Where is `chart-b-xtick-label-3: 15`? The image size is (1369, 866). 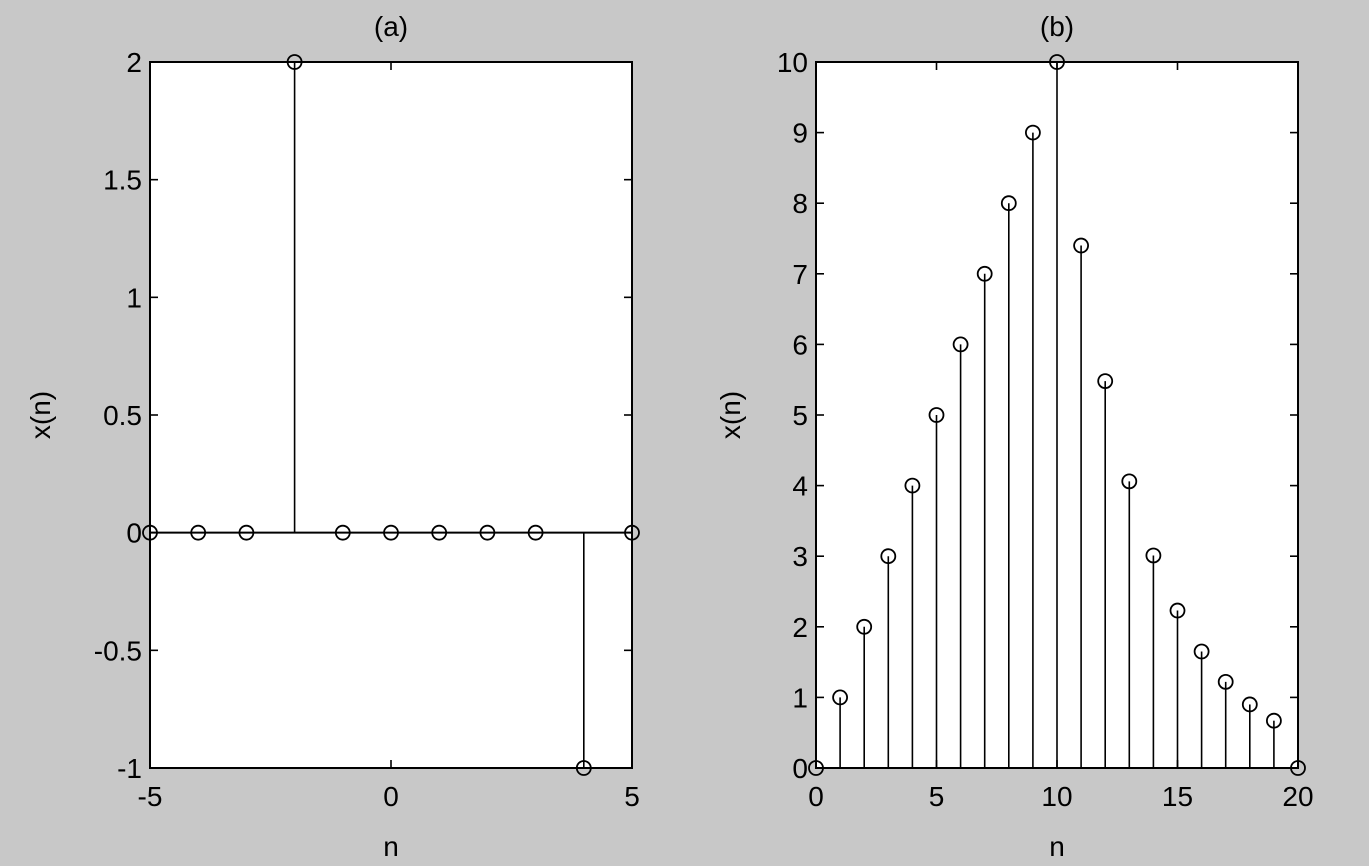 chart-b-xtick-label-3: 15 is located at coordinates (1177, 796).